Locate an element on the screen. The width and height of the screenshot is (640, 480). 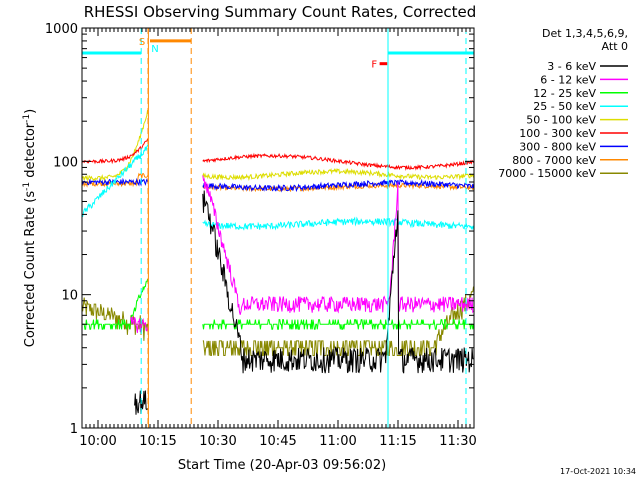
legend-entry-label: 800 - 7000 keV is located at coordinates (554, 160).